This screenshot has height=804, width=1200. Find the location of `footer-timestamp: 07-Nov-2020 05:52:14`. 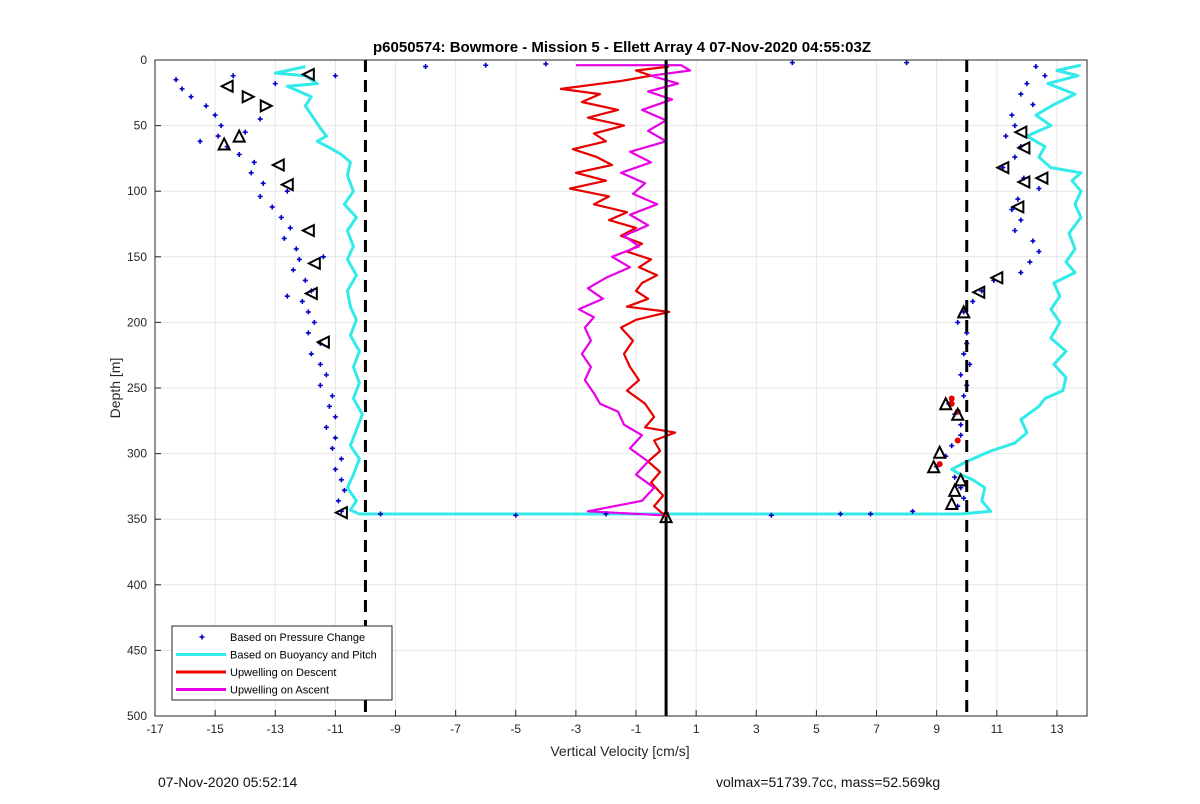

footer-timestamp: 07-Nov-2020 05:52:14 is located at coordinates (228, 782).